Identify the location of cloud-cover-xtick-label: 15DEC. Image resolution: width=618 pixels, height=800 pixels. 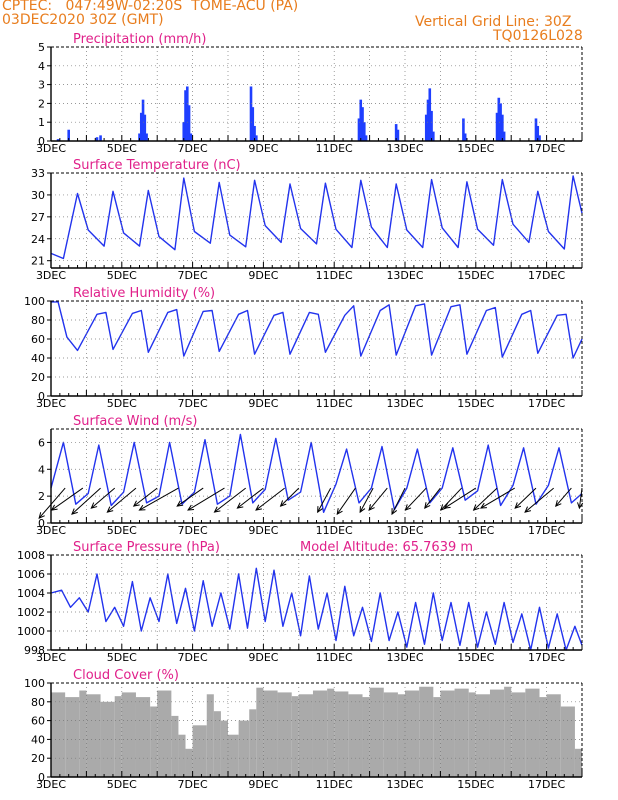
(475, 784).